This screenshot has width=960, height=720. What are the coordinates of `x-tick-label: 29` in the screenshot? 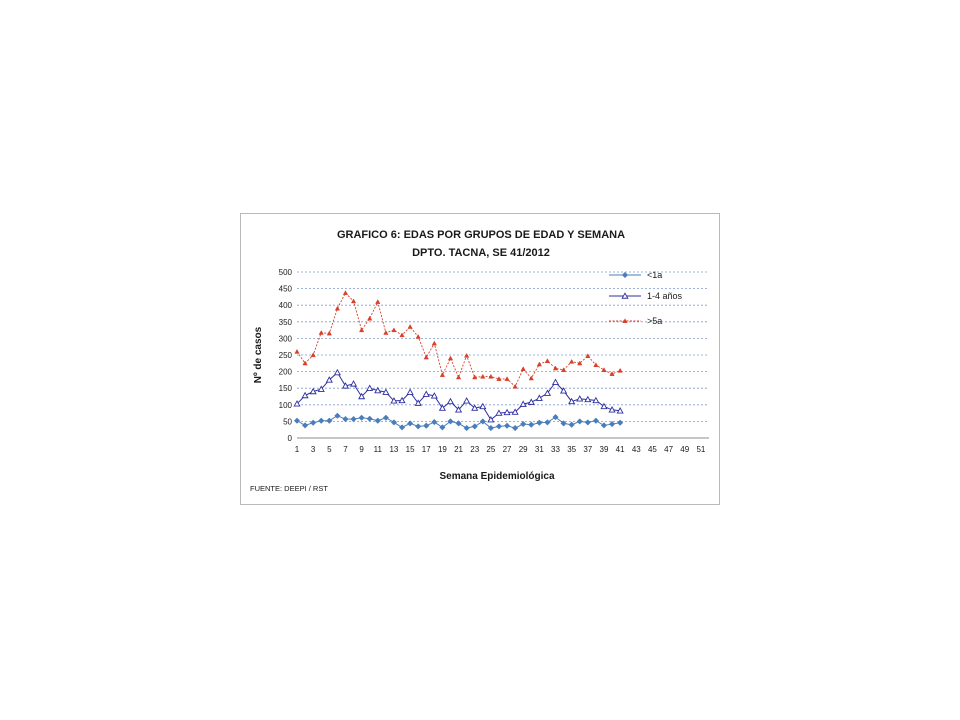 It's located at (523, 449).